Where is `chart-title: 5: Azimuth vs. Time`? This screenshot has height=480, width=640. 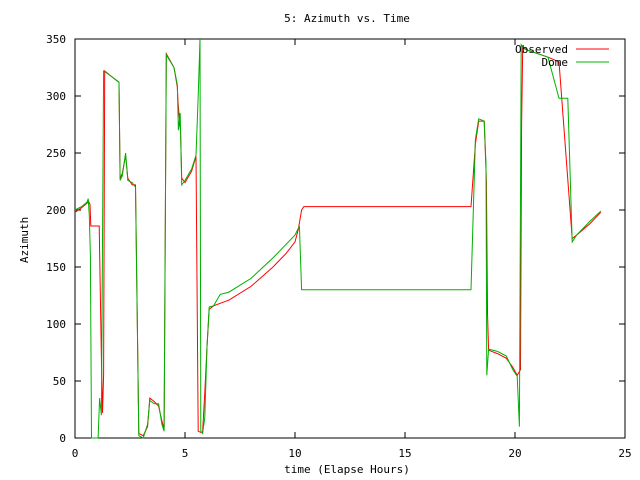 chart-title: 5: Azimuth vs. Time is located at coordinates (347, 18).